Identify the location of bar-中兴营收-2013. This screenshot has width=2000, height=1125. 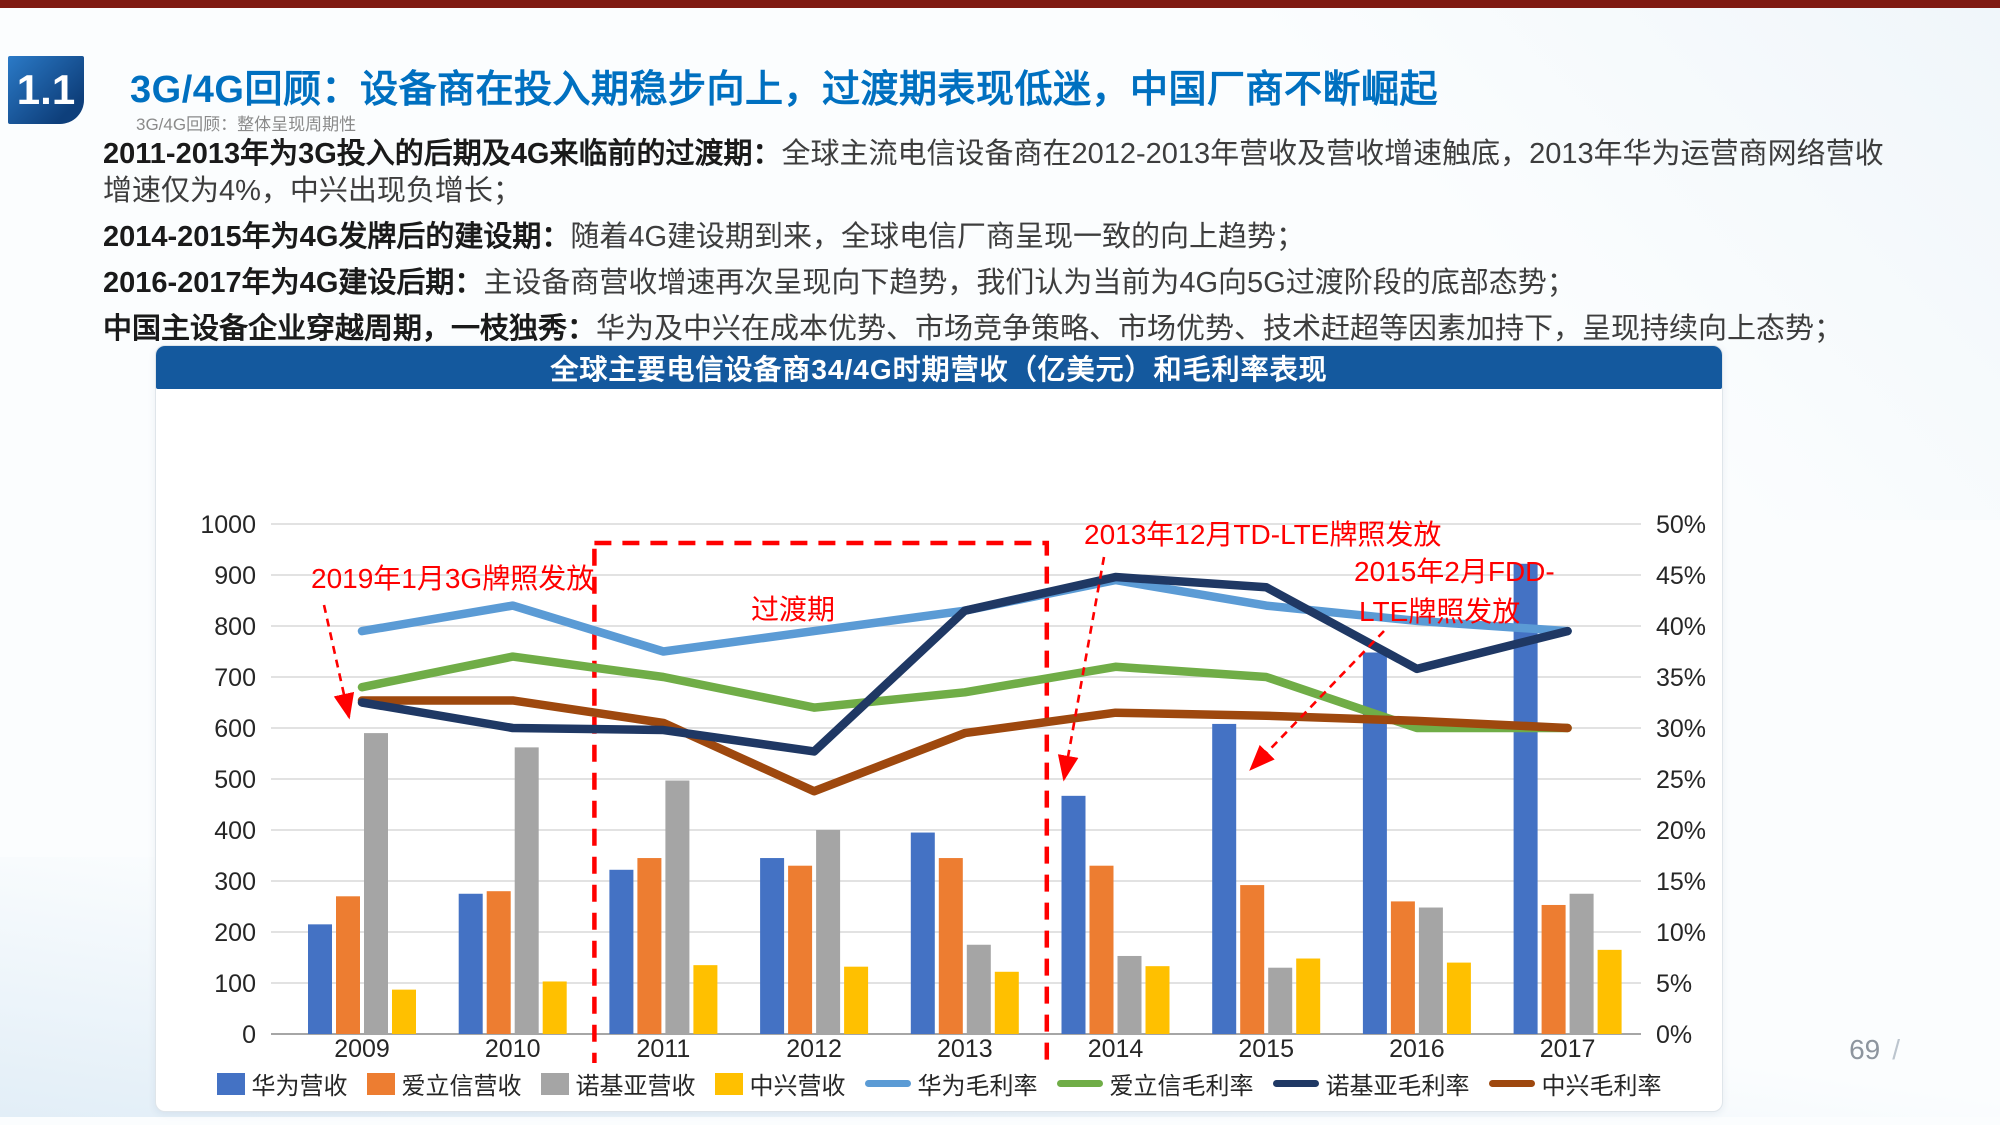
(1006, 1002).